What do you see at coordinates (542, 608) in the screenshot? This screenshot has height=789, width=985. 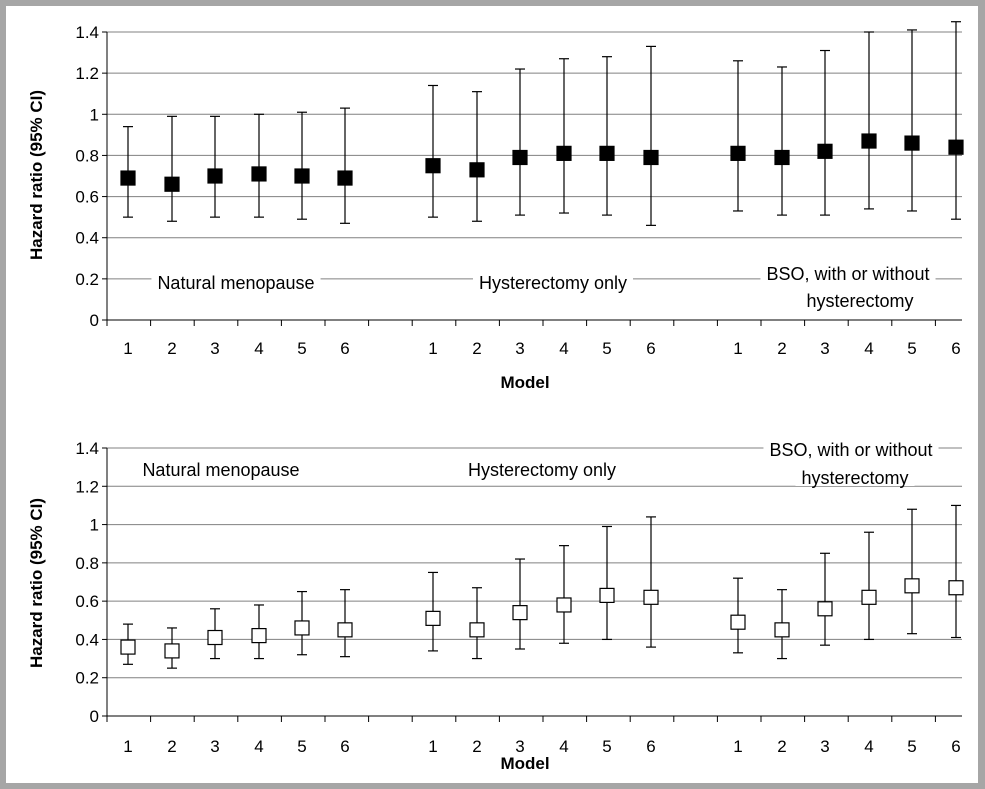 I see `group-2: Hysterectomy only 1 2 3 4 5 6` at bounding box center [542, 608].